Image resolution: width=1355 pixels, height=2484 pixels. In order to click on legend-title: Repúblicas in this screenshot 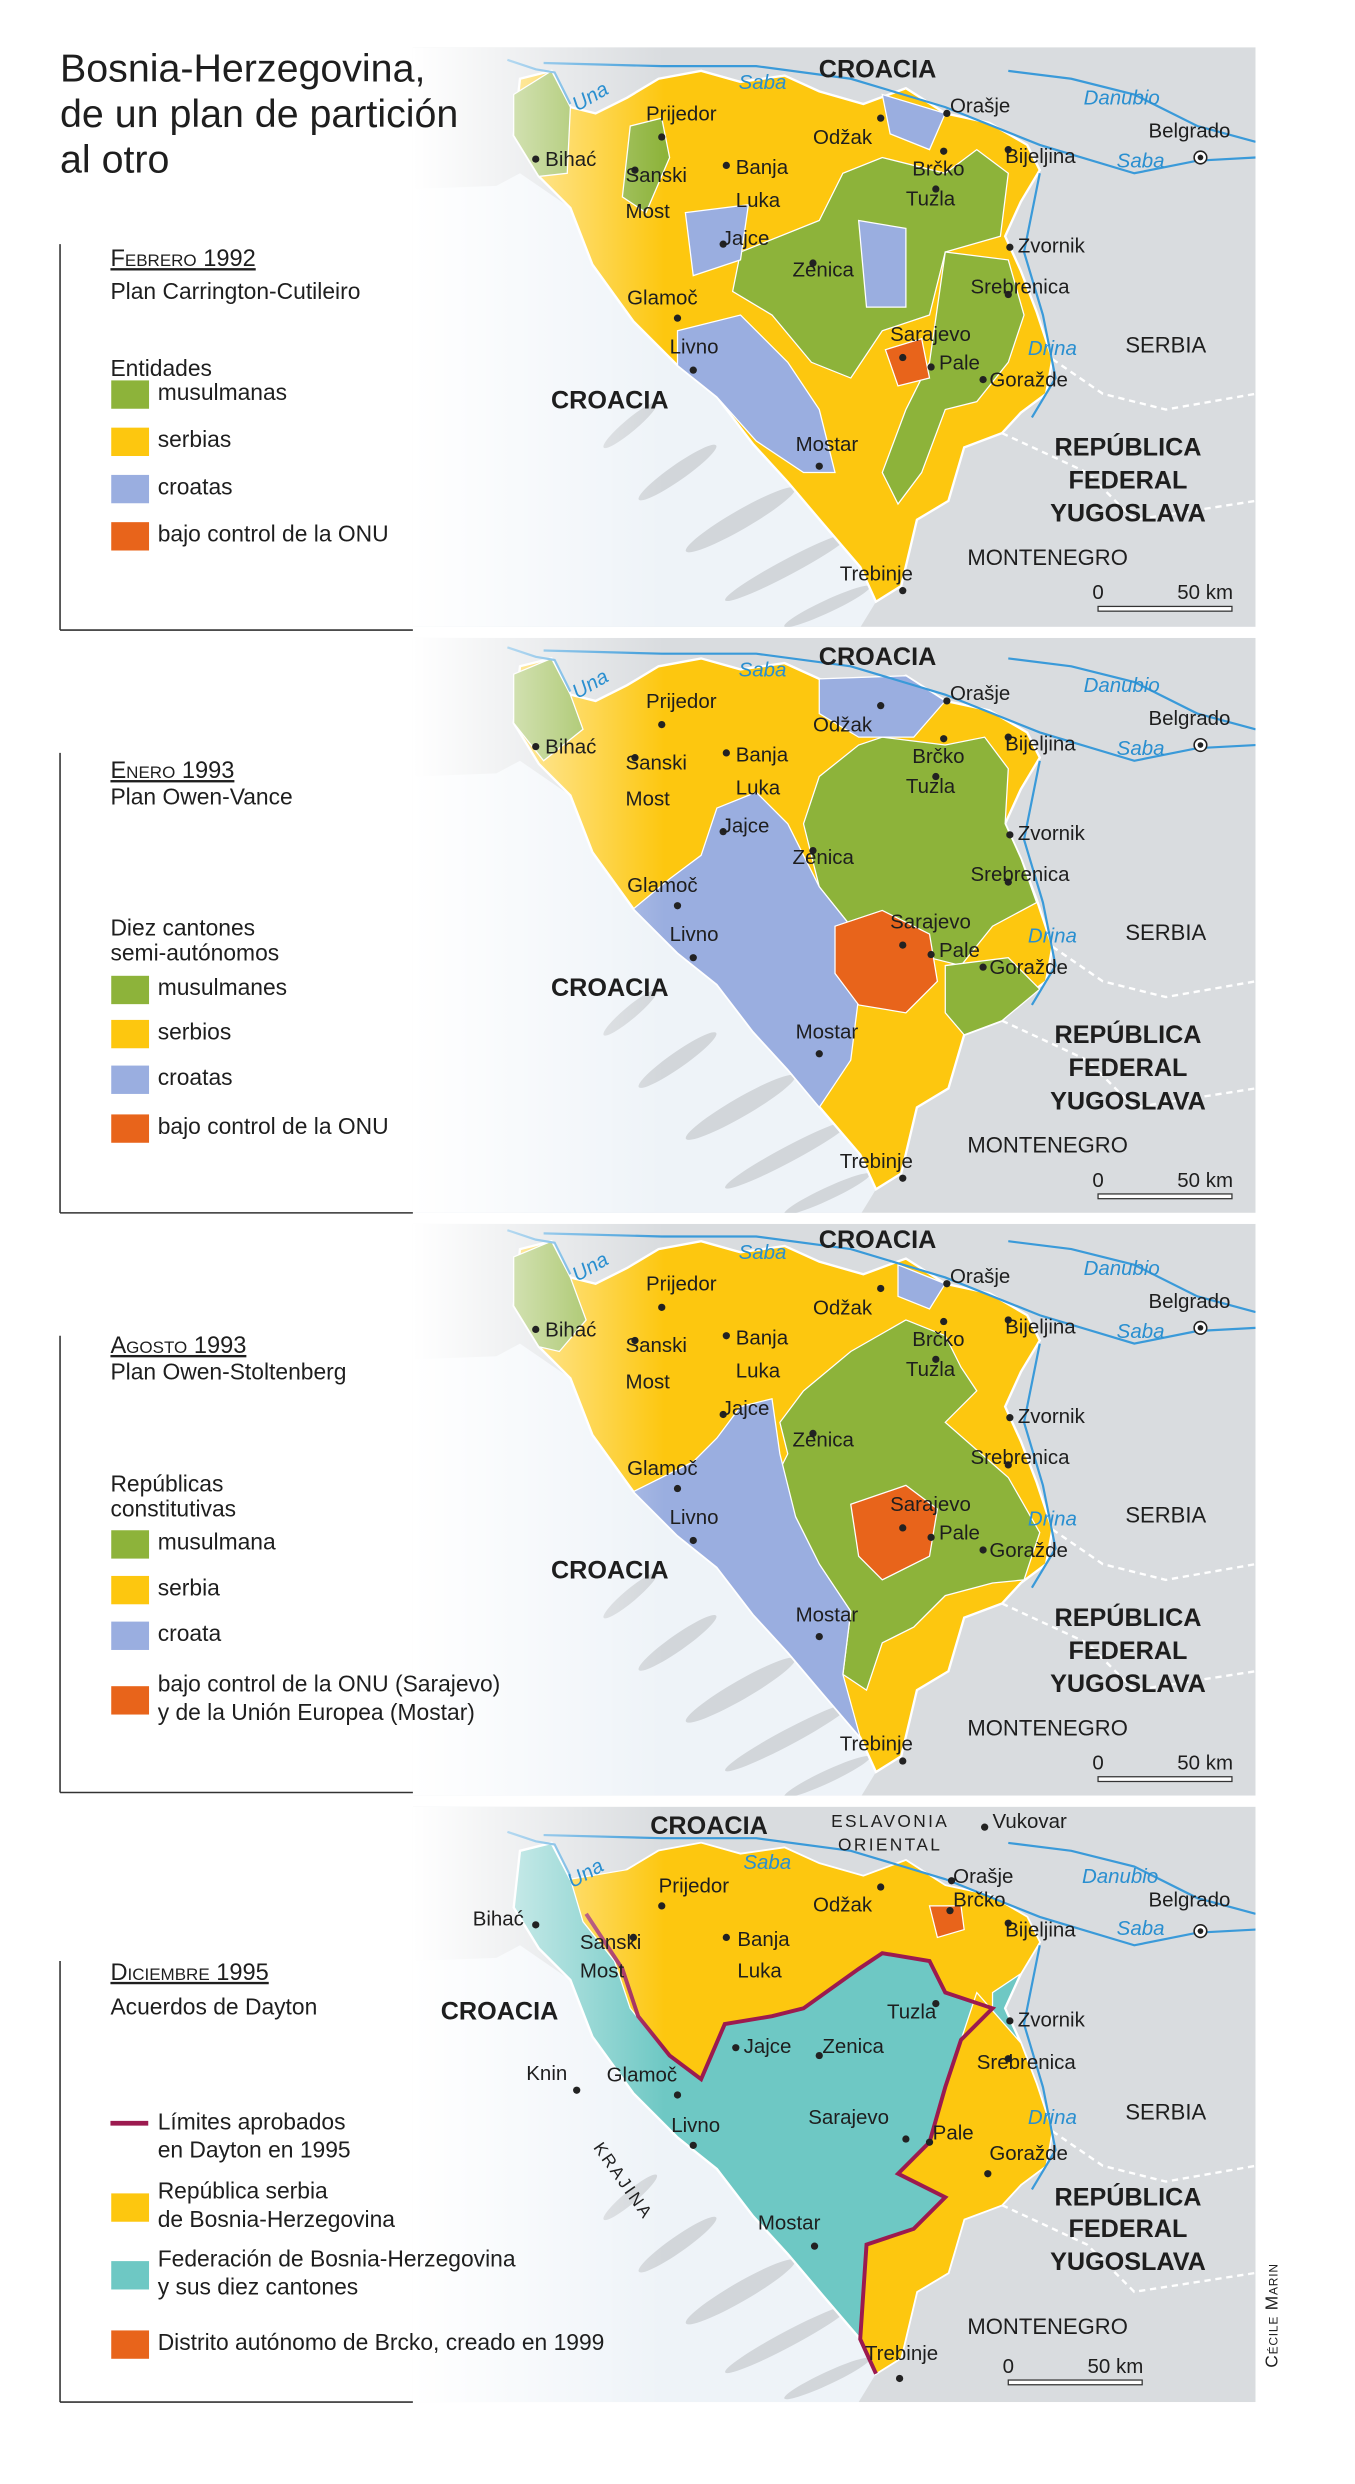, I will do `click(166, 1483)`.